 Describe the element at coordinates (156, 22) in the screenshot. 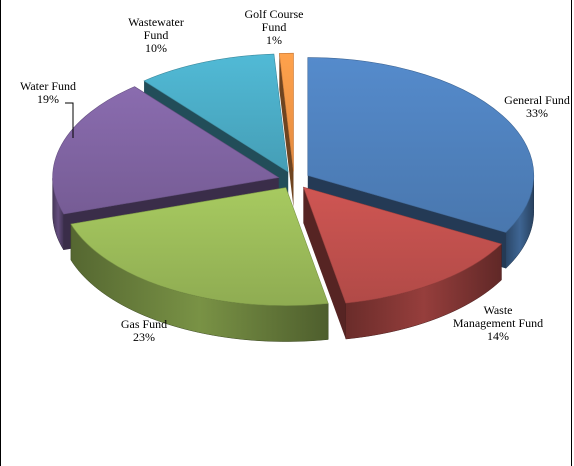

I see `slice-label-line: Wastewater` at that location.